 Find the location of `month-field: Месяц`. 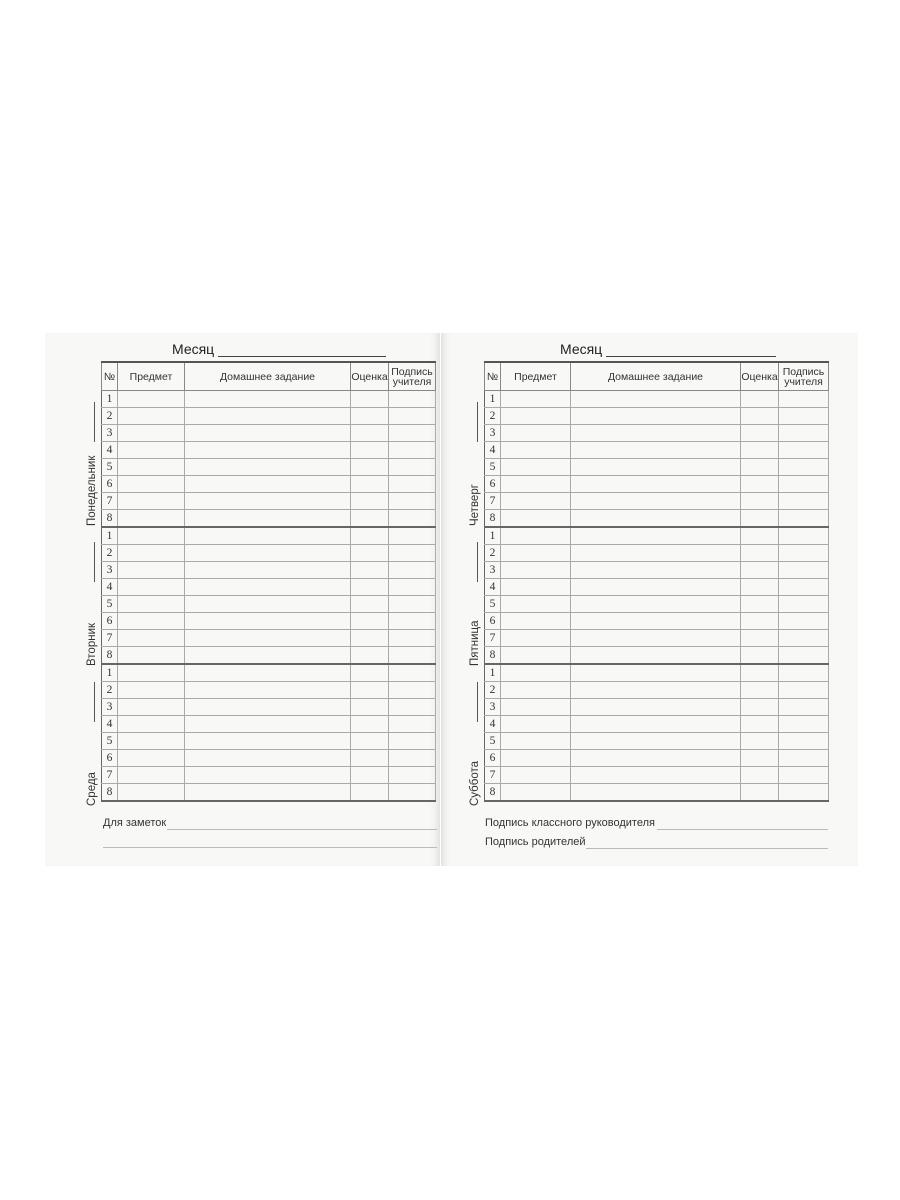

month-field: Месяц is located at coordinates (279, 349).